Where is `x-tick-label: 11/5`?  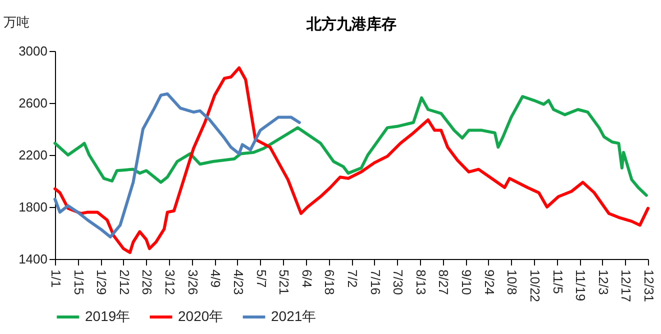
x-tick-label: 11/5 is located at coordinates (558, 282).